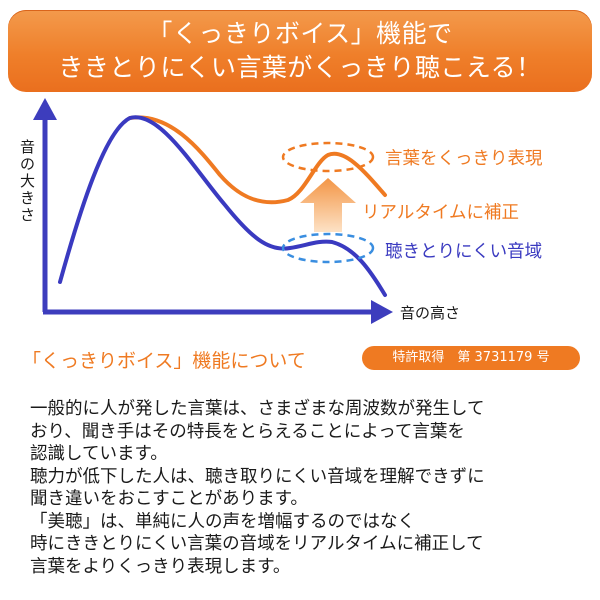  I want to click on description-line: 一般的に人が発した言葉は、さまざまな周波数が発生して, so click(257, 409).